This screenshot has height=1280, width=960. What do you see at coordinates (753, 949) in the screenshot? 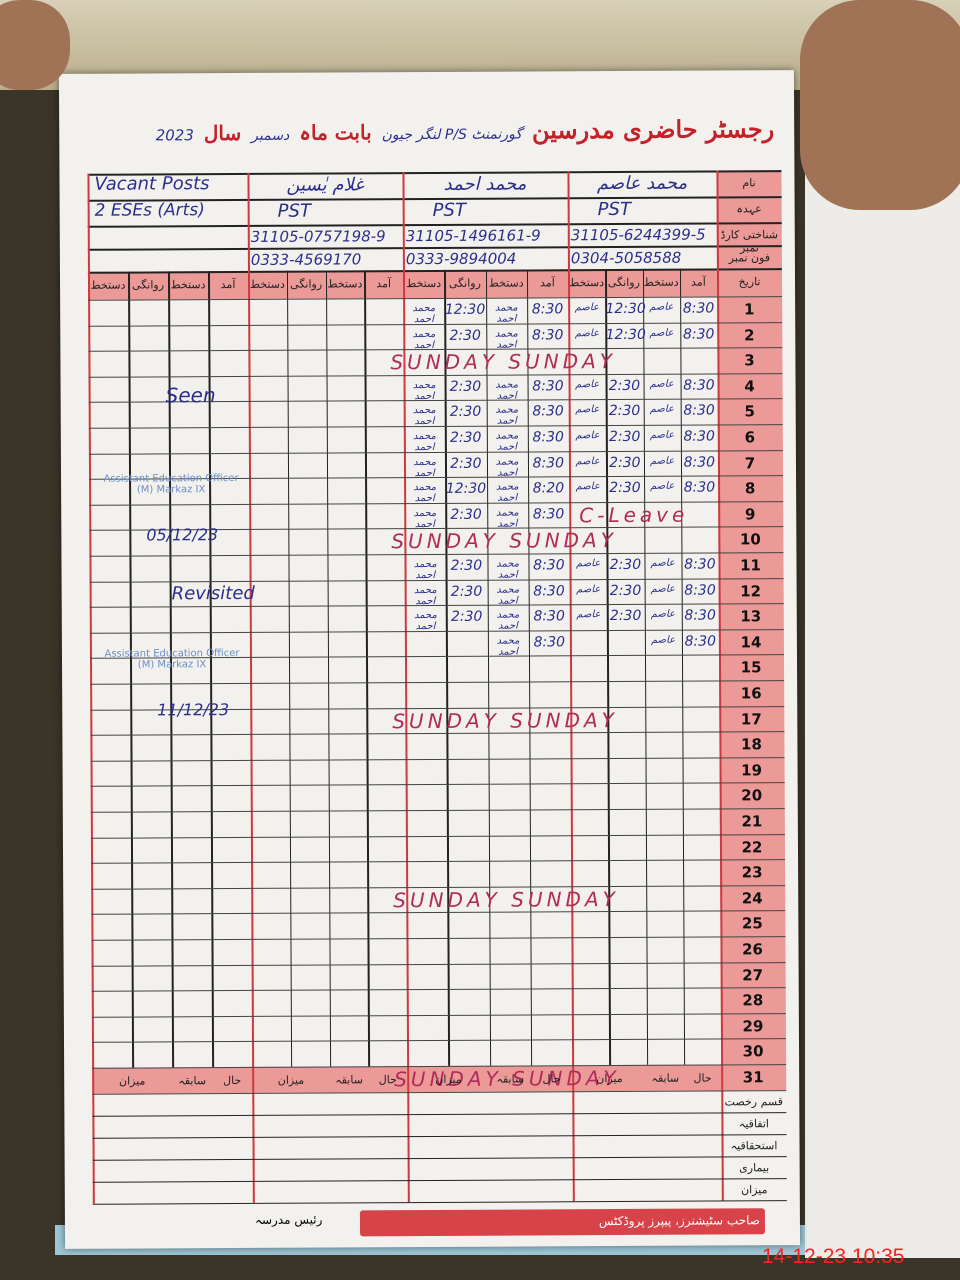
I see `date-number: 26` at bounding box center [753, 949].